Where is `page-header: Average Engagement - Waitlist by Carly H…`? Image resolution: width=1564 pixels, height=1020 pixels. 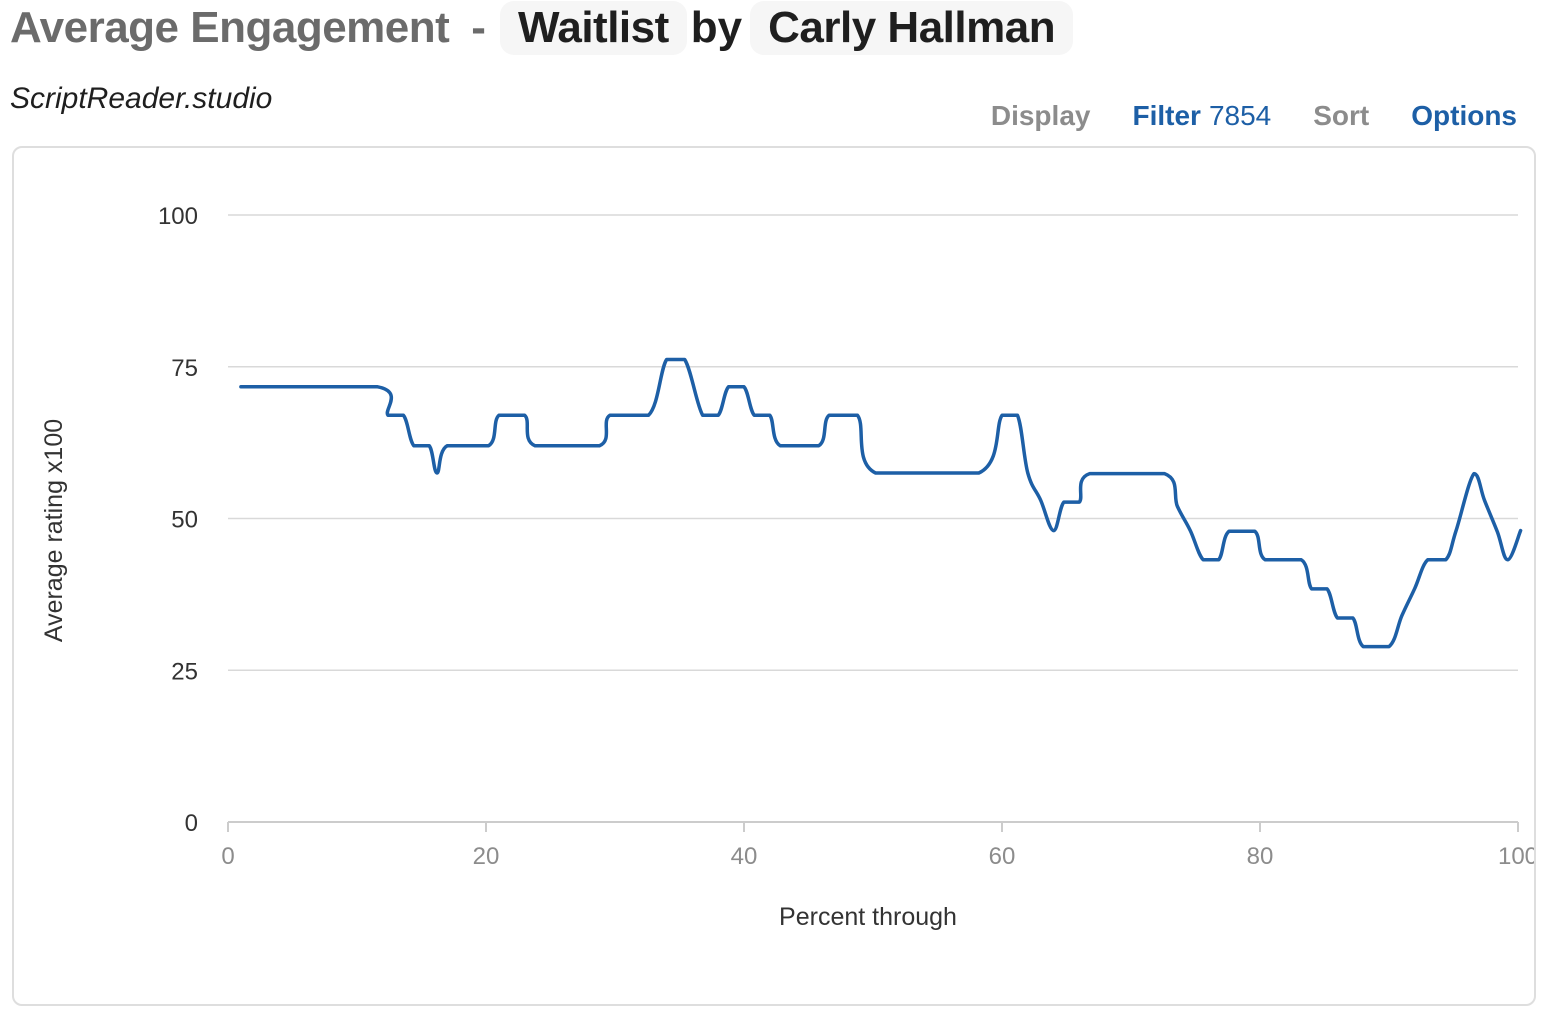 page-header: Average Engagement - Waitlist by Carly H… is located at coordinates (542, 28).